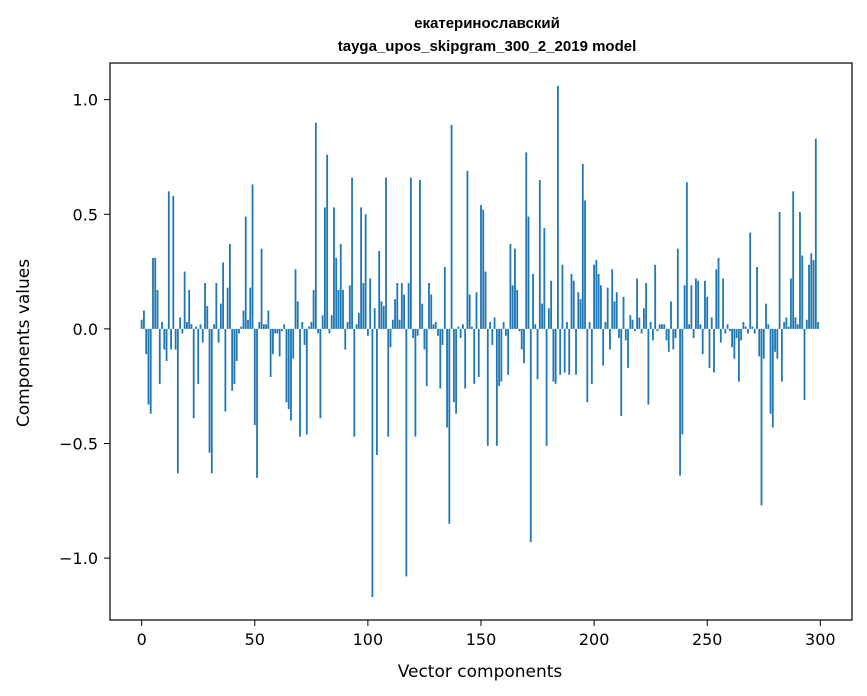  Describe the element at coordinates (487, 23) in the screenshot. I see `chart-title: екатеринославский` at that location.